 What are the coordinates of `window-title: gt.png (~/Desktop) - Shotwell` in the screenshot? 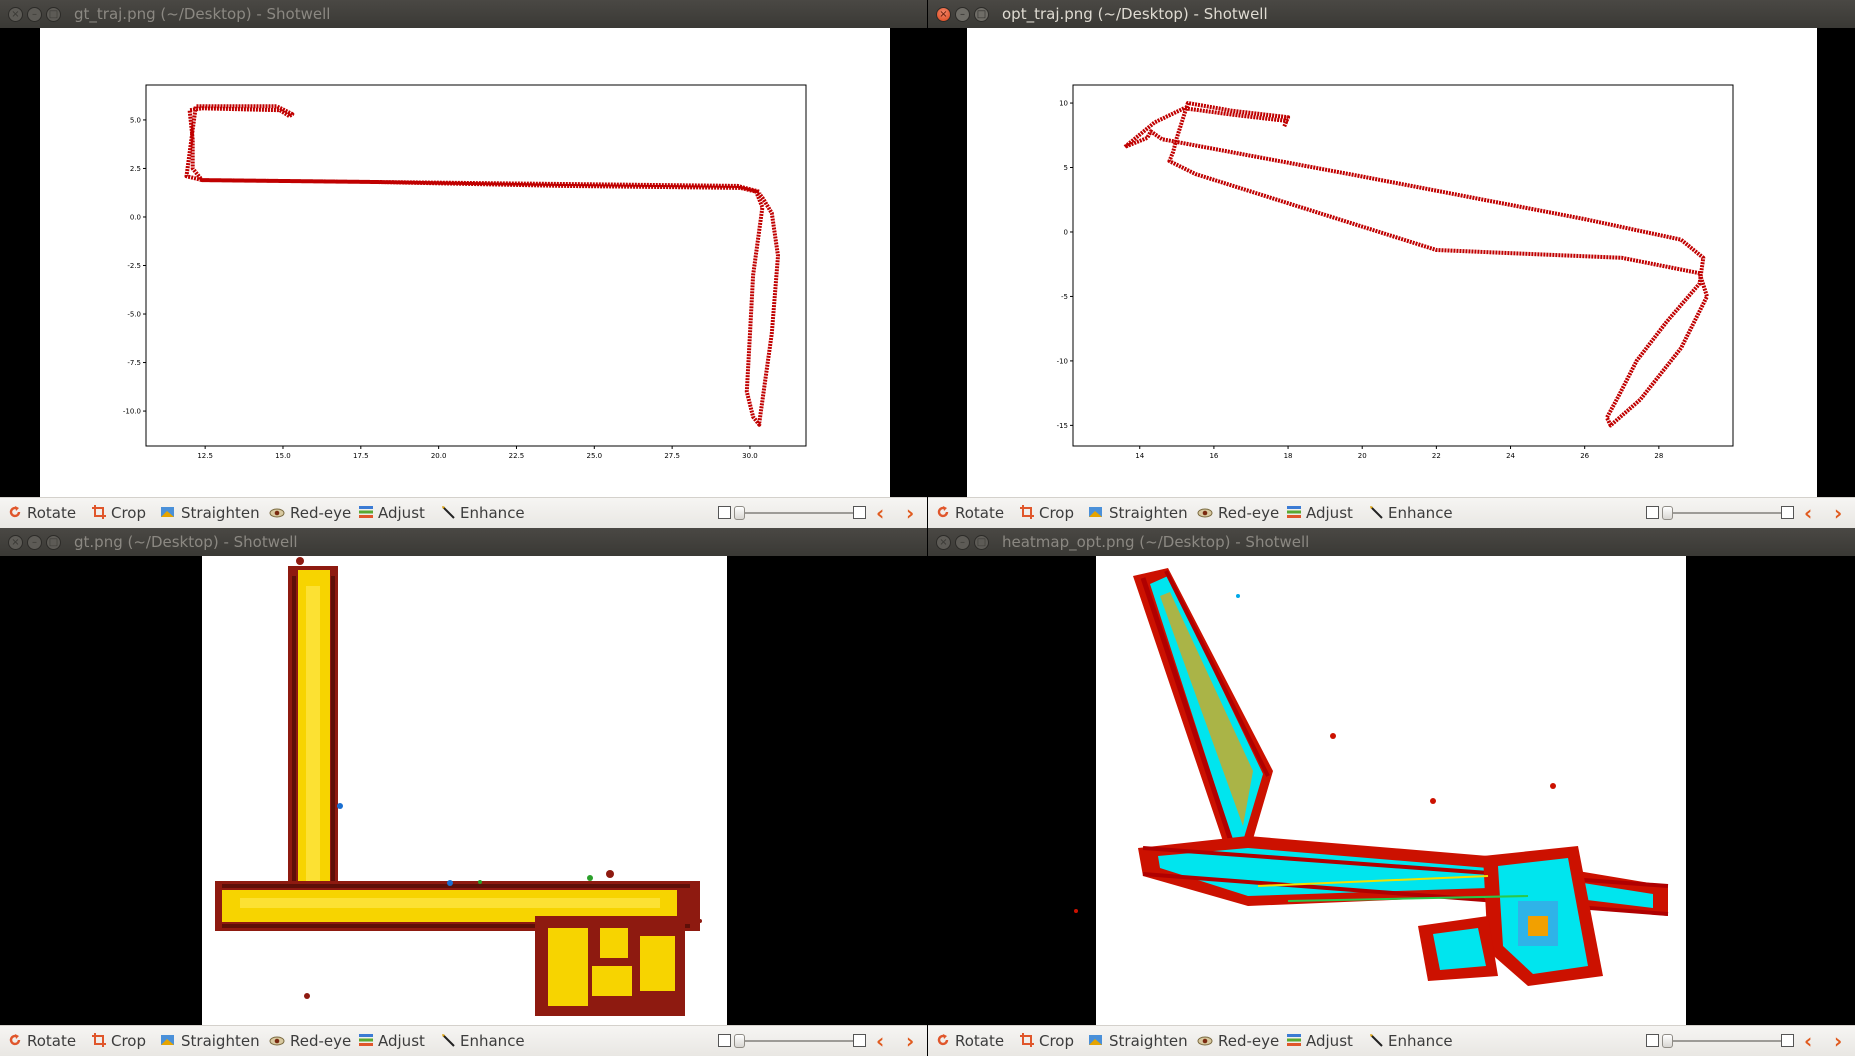 It's located at (186, 542).